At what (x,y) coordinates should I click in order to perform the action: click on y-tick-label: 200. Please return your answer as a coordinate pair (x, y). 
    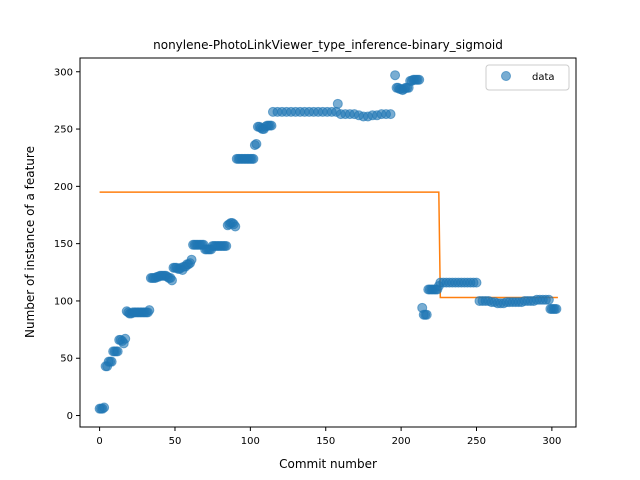
    Looking at the image, I should click on (63, 187).